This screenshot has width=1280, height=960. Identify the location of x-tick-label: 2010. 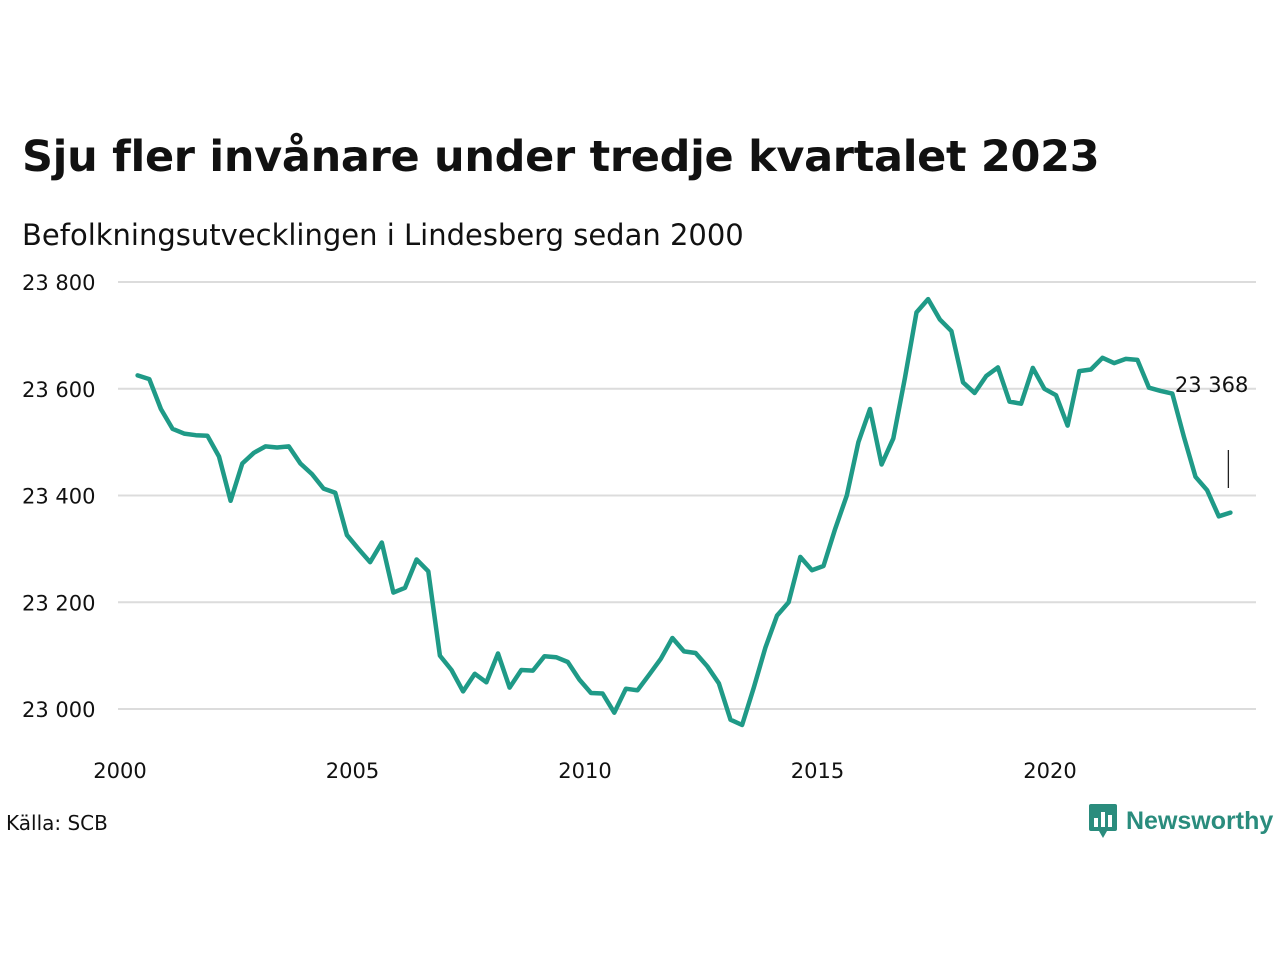
(584, 771).